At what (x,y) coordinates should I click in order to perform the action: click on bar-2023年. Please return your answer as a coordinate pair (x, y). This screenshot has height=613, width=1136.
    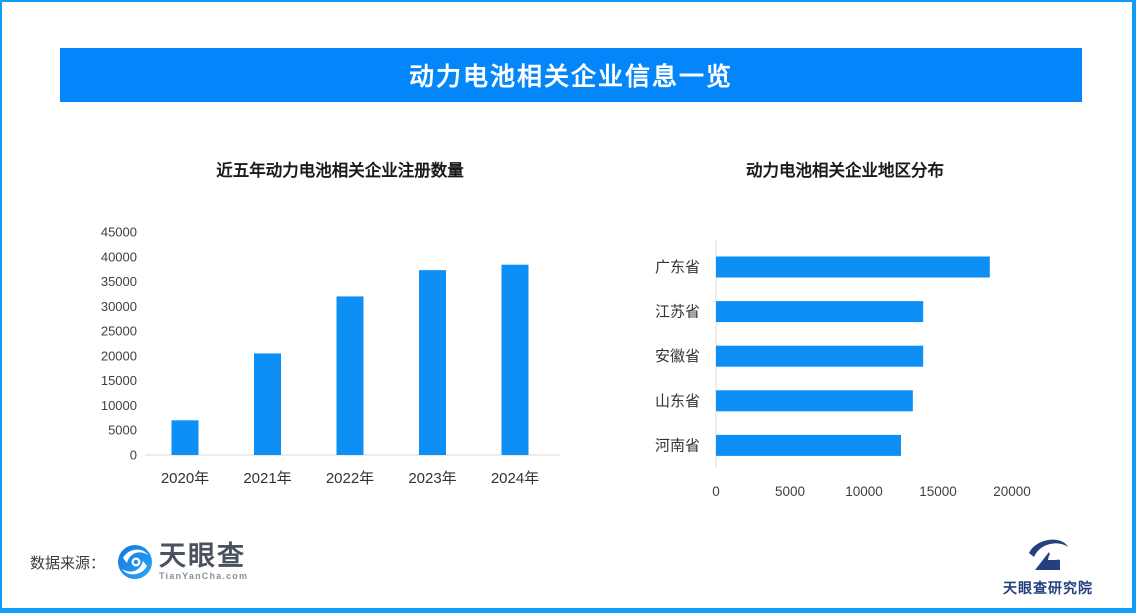
    Looking at the image, I should click on (432, 362).